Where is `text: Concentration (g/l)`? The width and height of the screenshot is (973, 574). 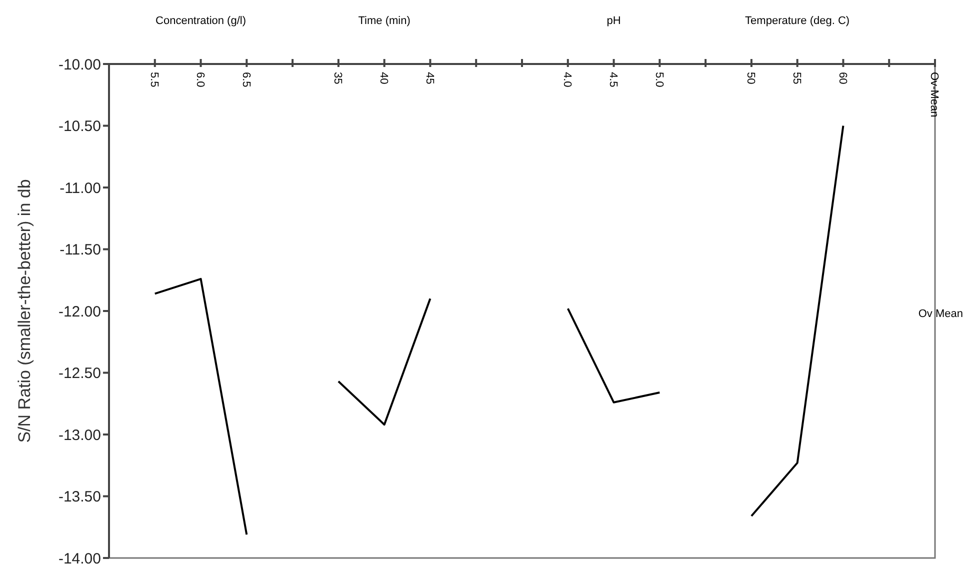 text: Concentration (g/l) is located at coordinates (201, 21).